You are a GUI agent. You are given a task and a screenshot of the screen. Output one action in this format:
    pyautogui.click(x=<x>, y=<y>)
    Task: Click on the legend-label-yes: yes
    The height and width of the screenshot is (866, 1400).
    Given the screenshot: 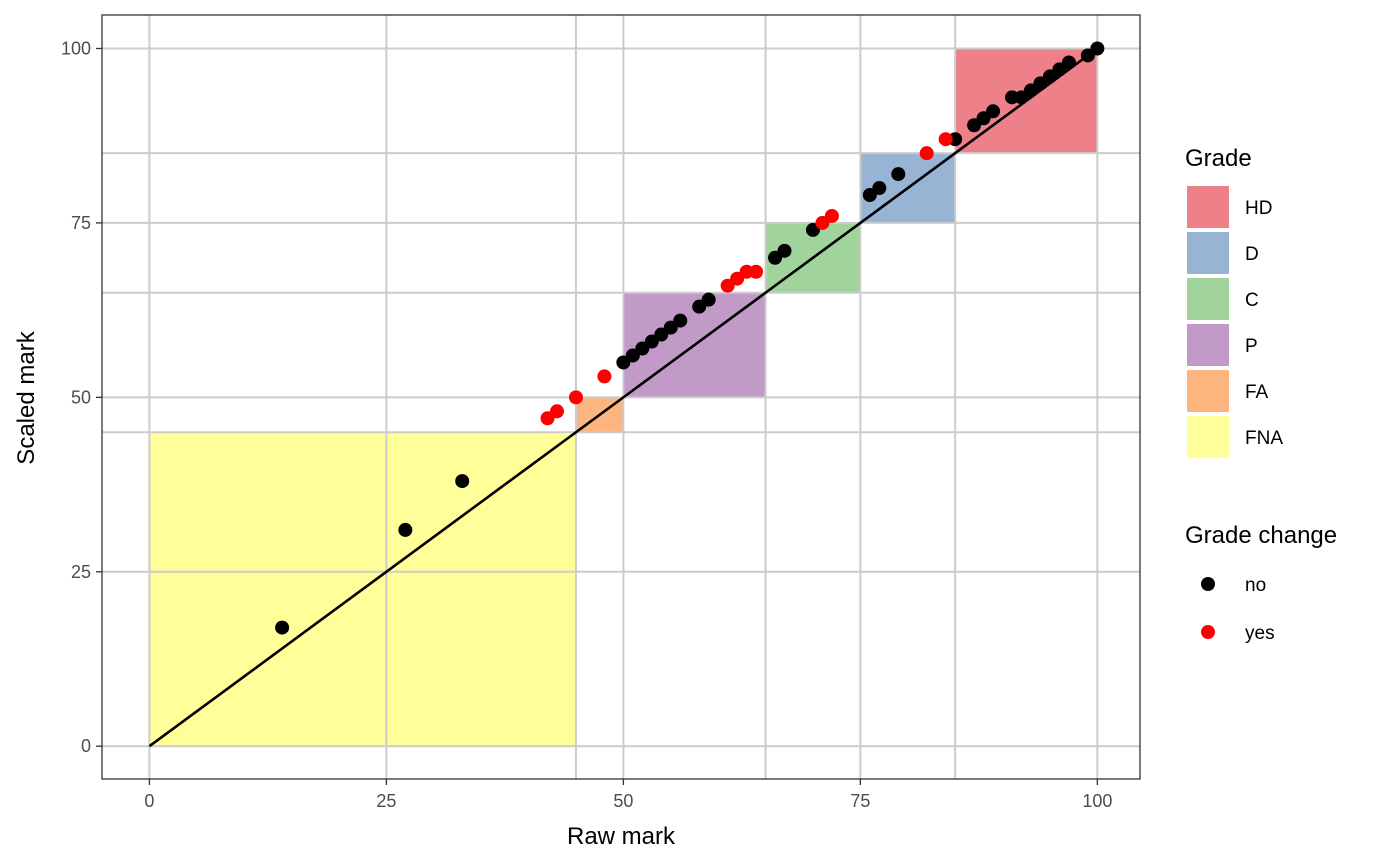 What is the action you would take?
    pyautogui.click(x=1260, y=633)
    